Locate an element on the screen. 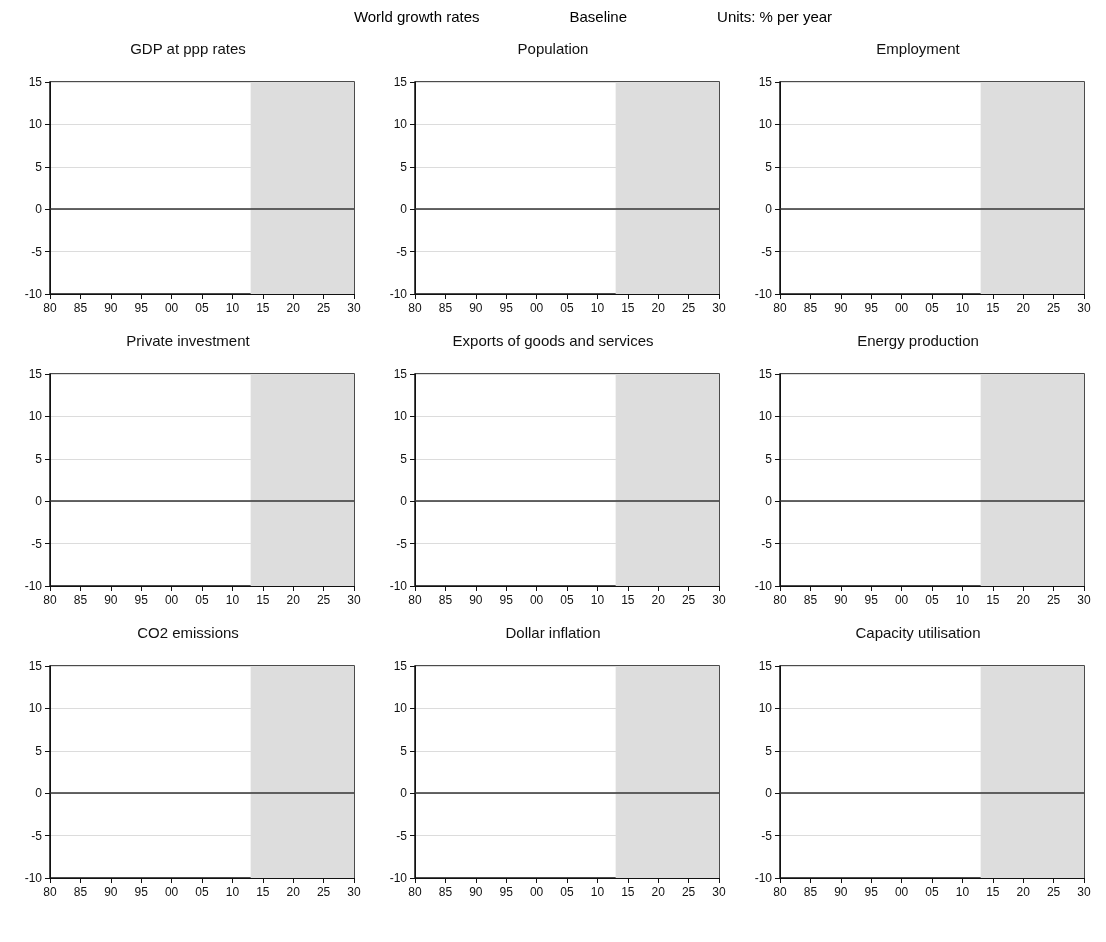  text: World growth rates is located at coordinates (416, 17).